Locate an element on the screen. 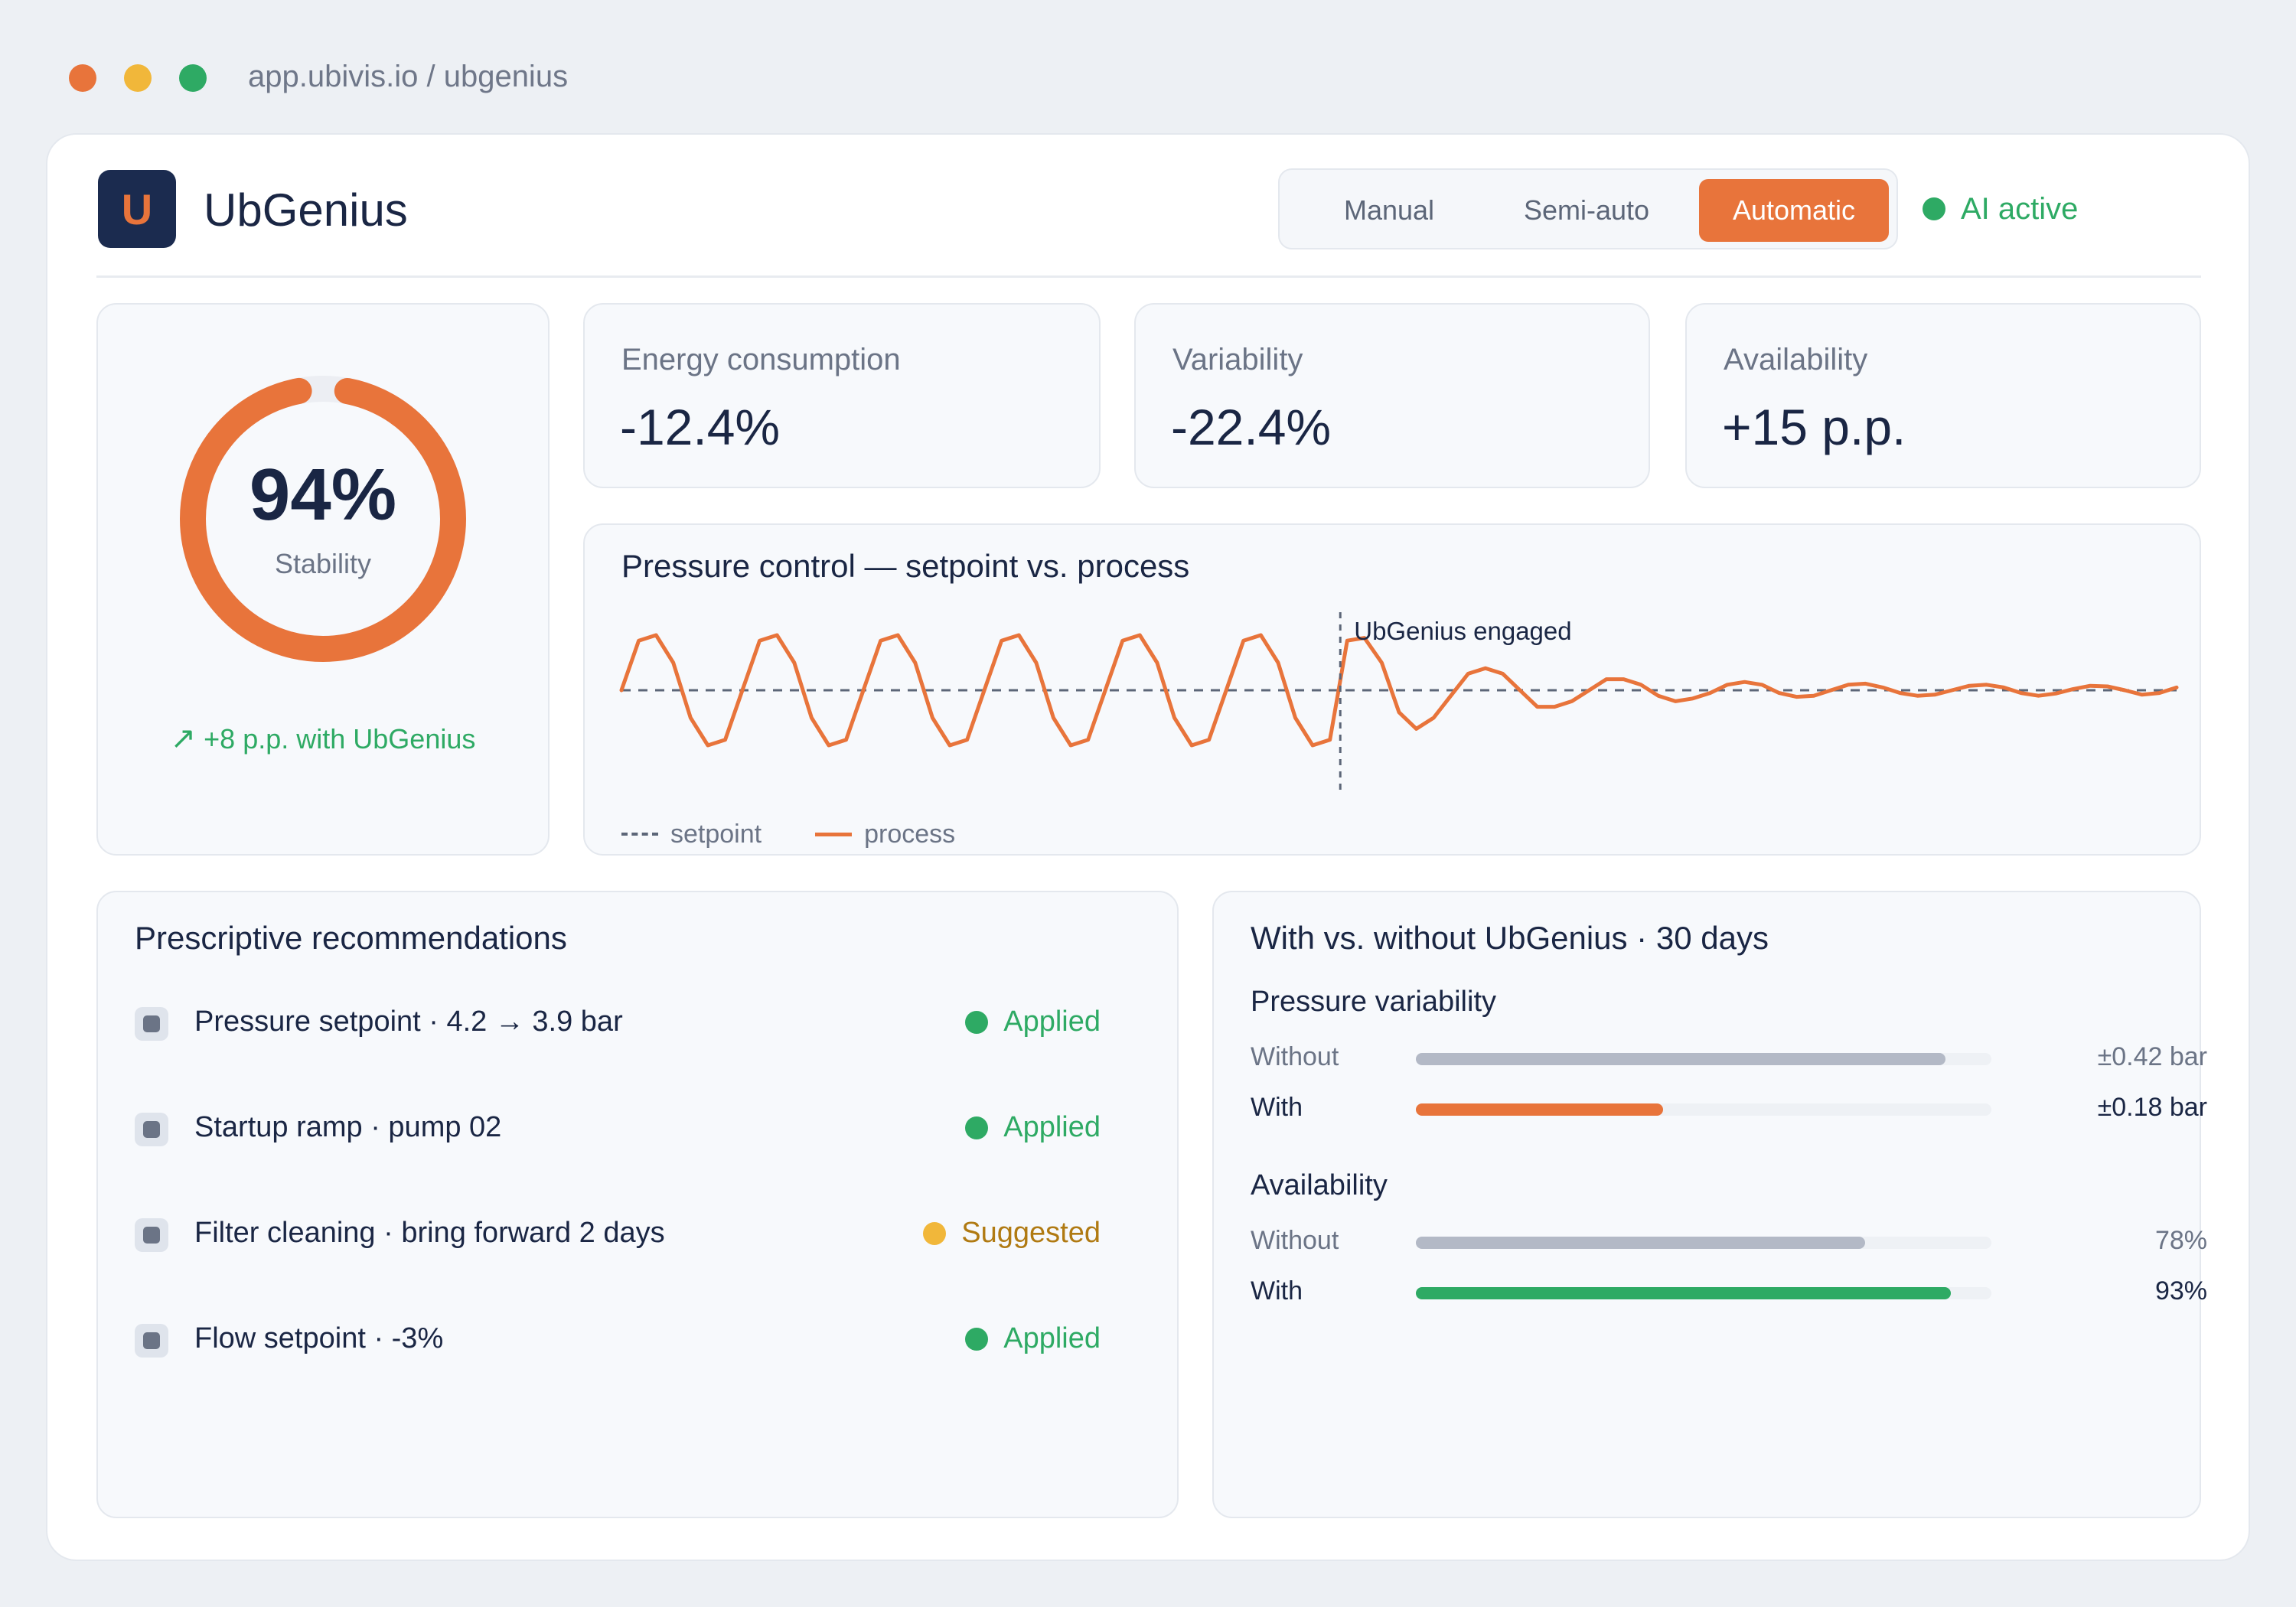 Image resolution: width=2296 pixels, height=1607 pixels. ai-status-dot is located at coordinates (1934, 209).